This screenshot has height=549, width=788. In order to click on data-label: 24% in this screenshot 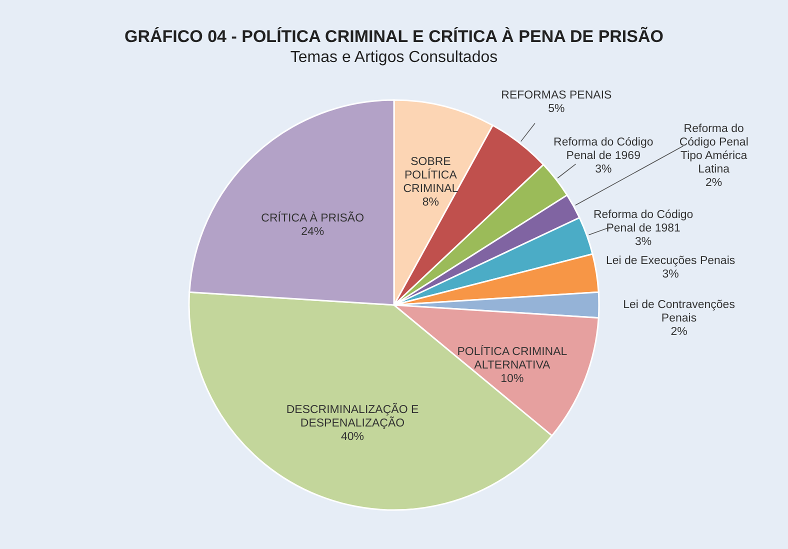, I will do `click(312, 232)`.